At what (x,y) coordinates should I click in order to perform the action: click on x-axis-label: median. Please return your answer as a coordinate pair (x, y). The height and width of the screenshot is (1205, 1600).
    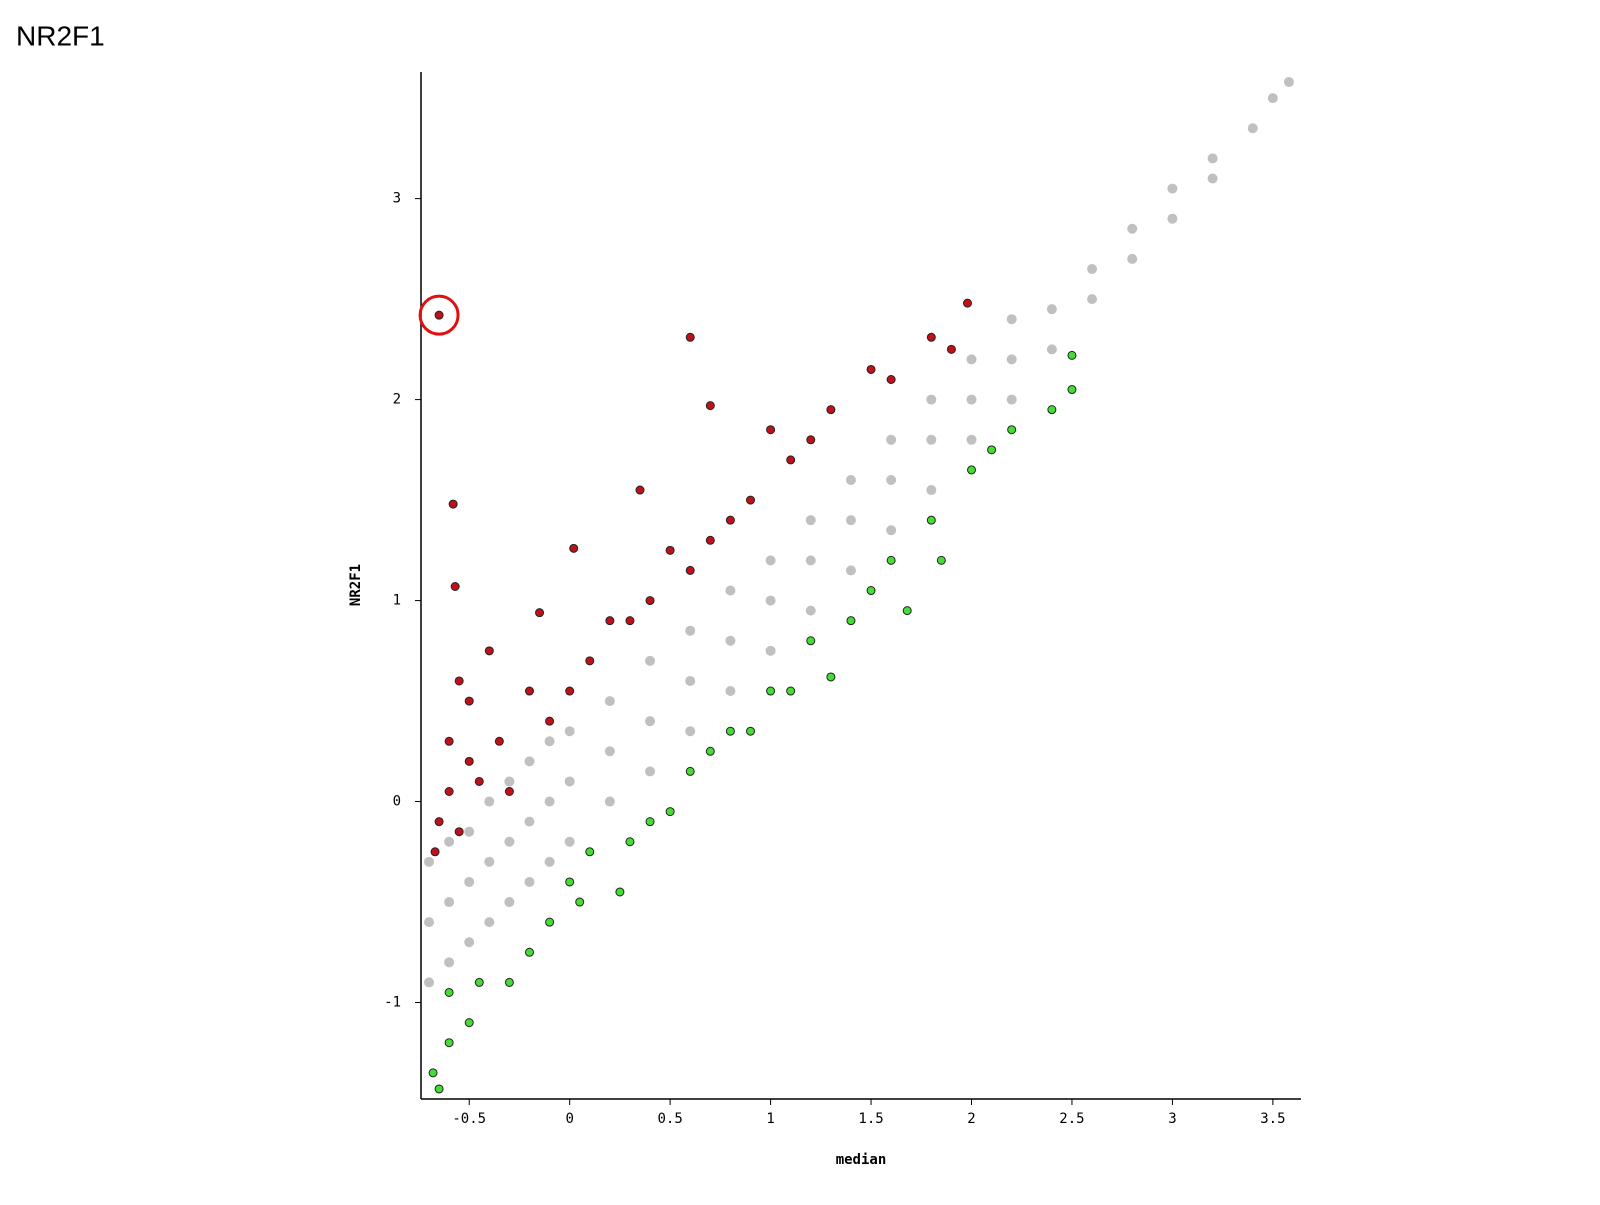
    Looking at the image, I should click on (861, 1160).